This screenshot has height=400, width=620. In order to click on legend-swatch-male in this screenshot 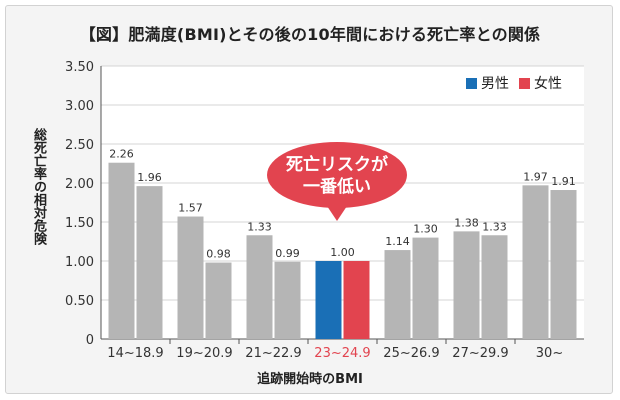, I will do `click(471, 83)`.